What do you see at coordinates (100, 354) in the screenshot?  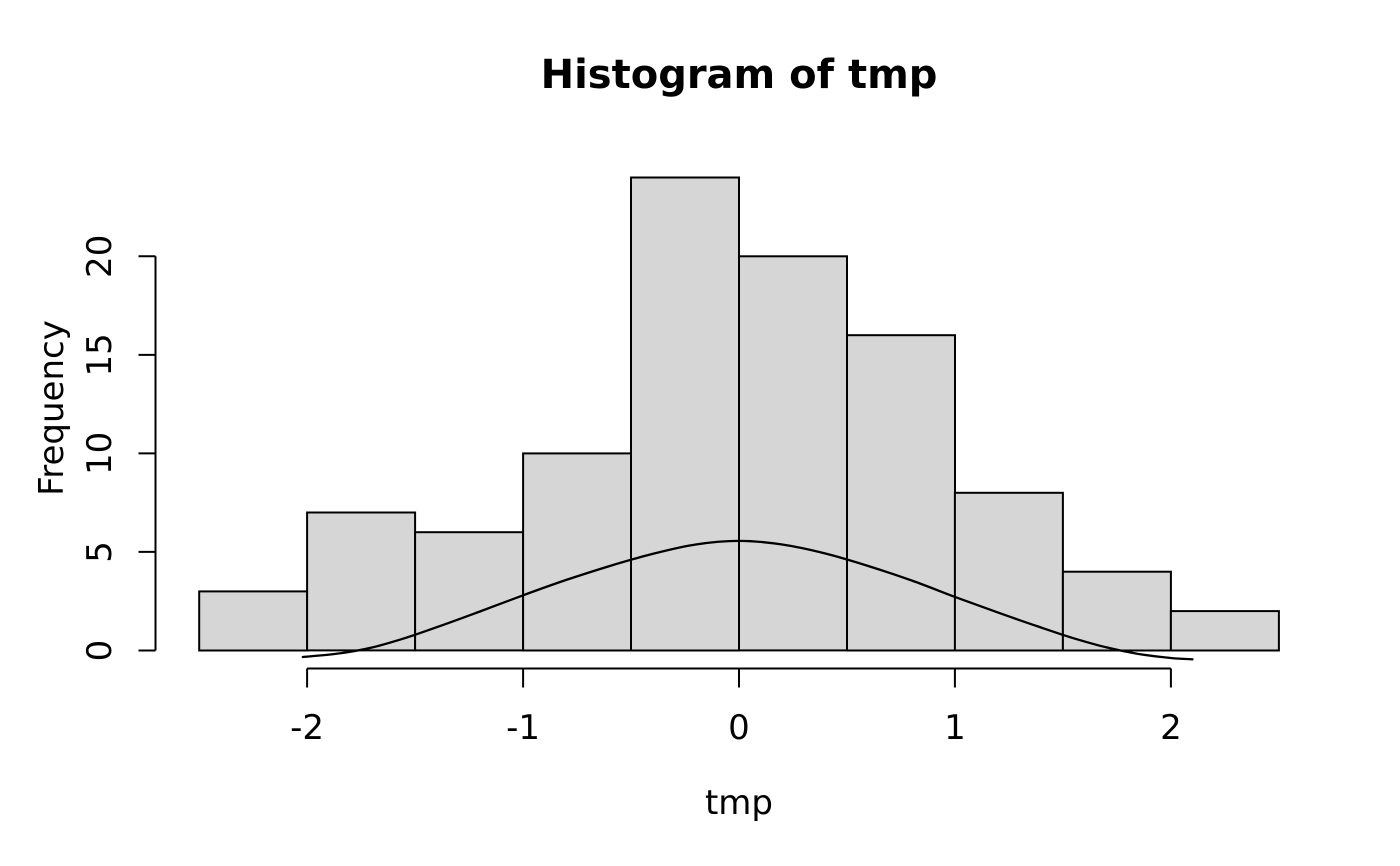 I see `y-tick-label: 15` at bounding box center [100, 354].